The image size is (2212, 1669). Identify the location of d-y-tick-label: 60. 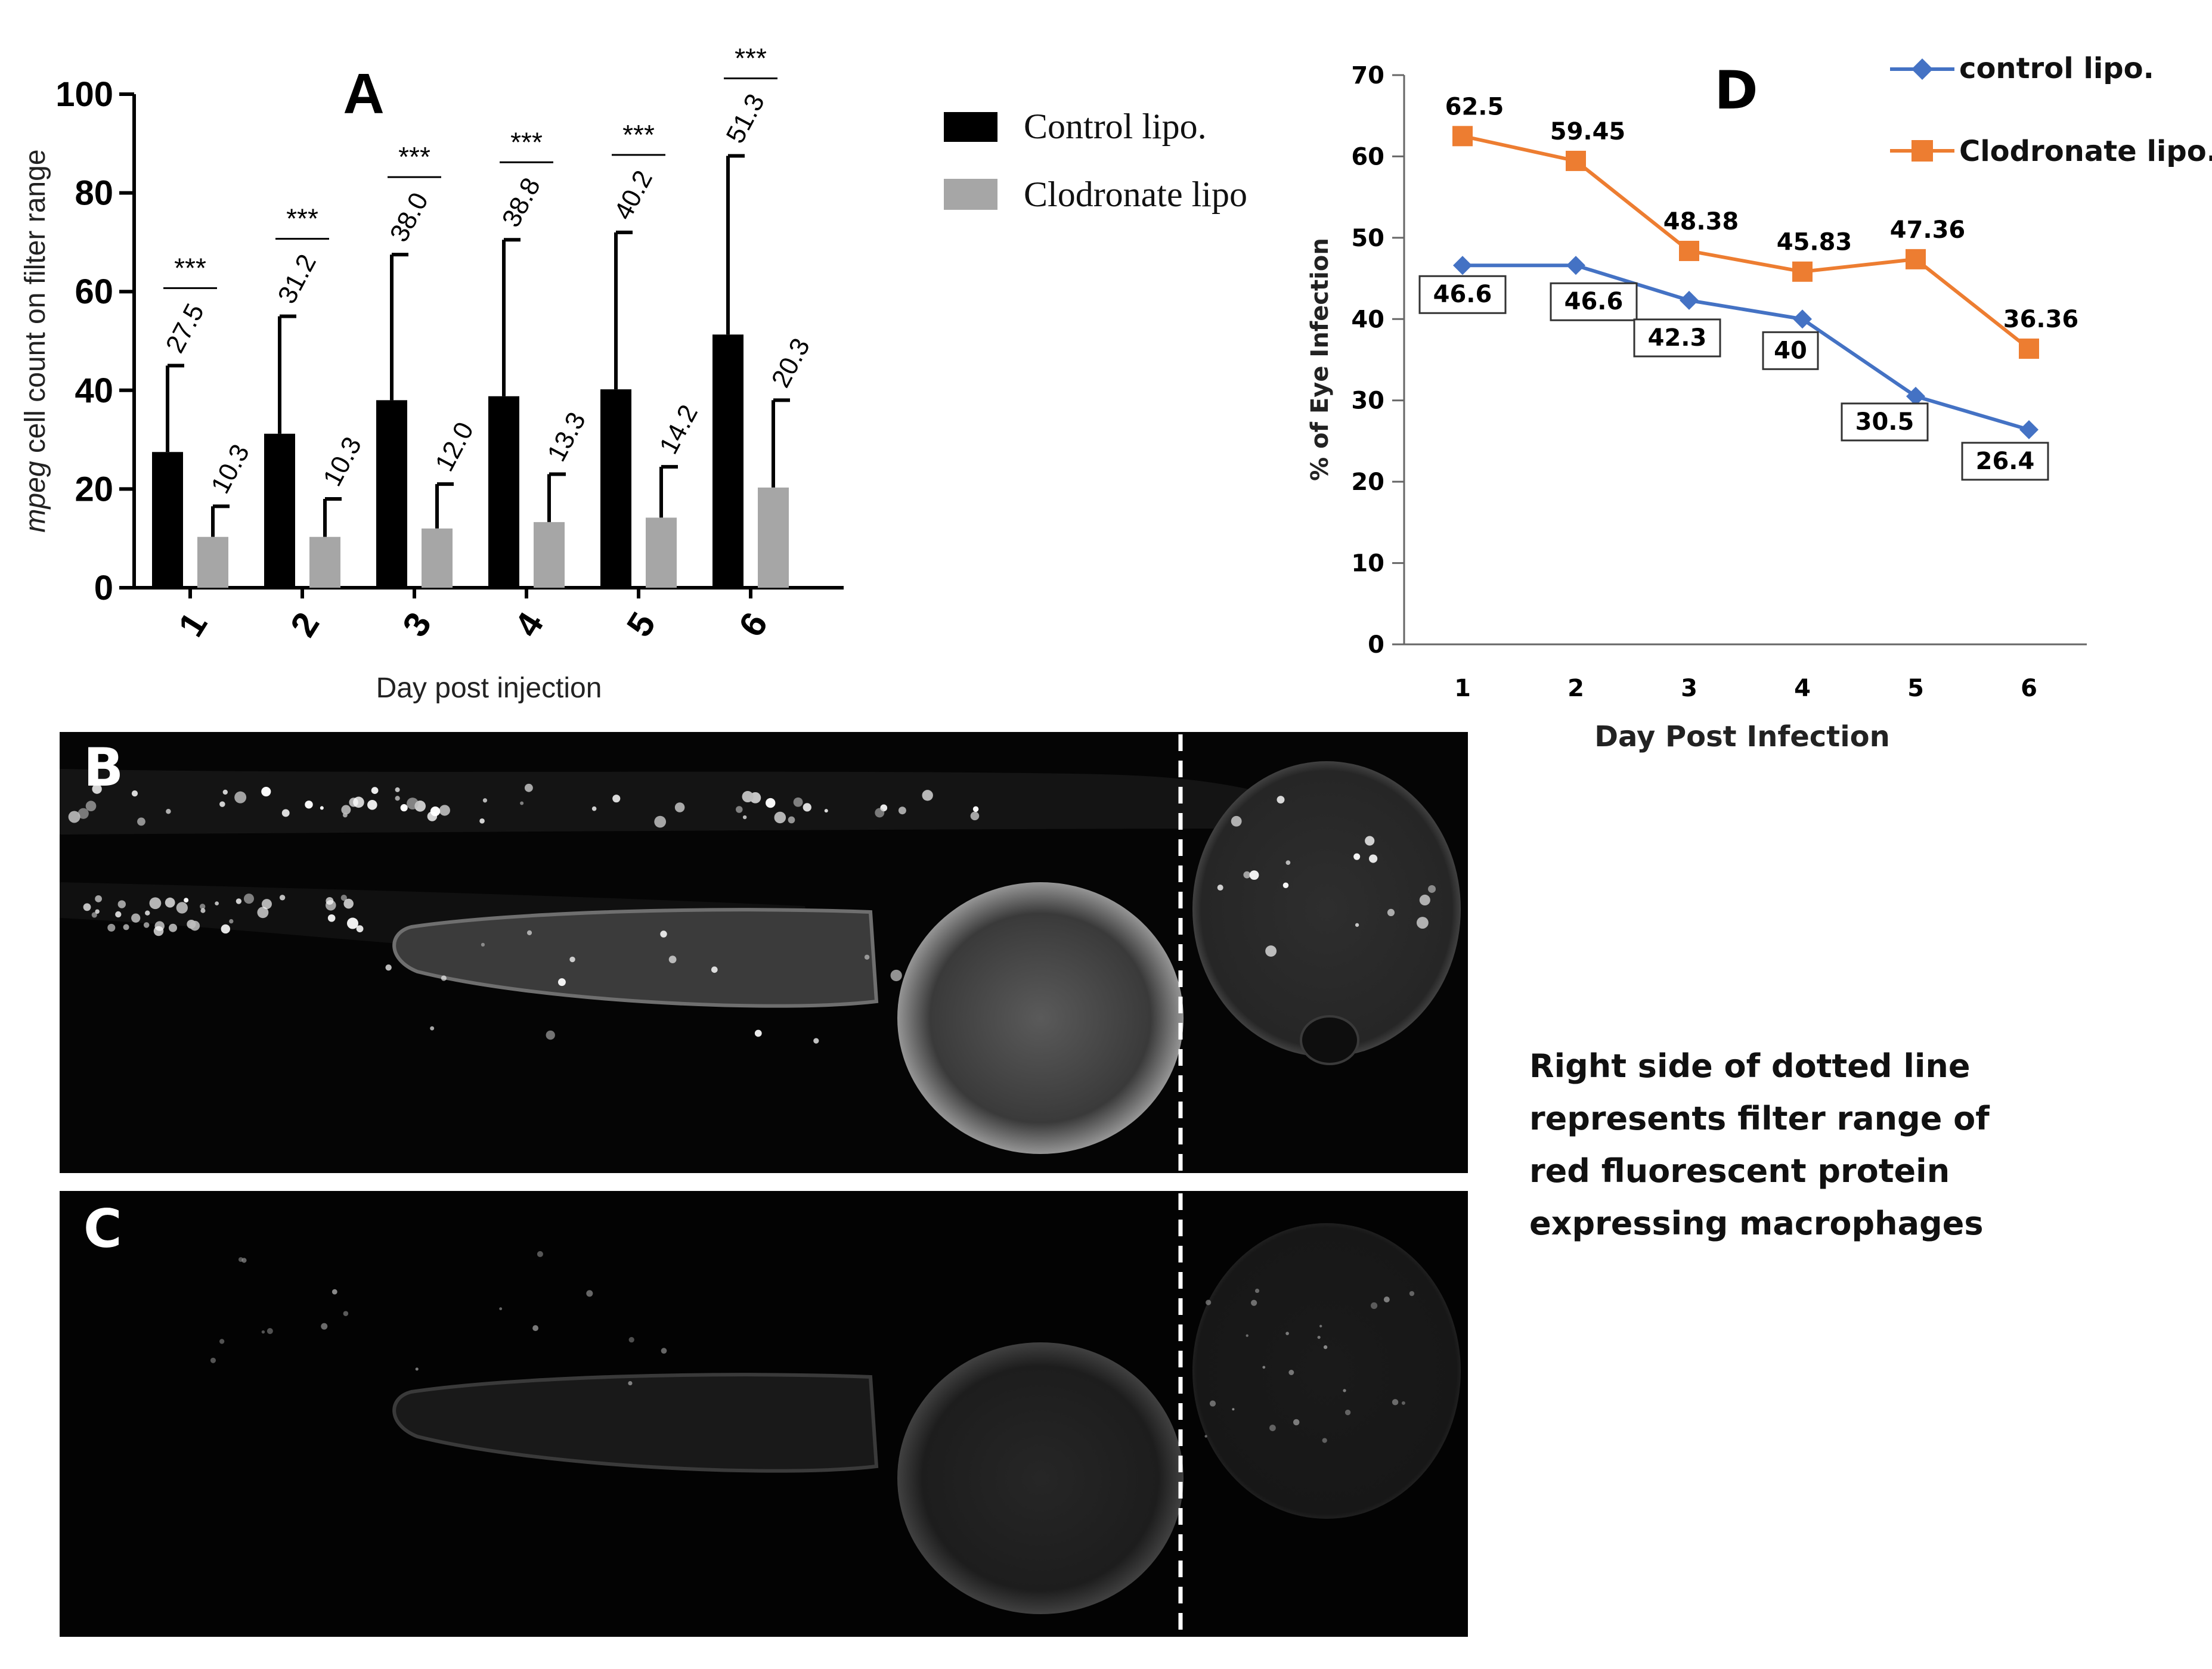
(1368, 156).